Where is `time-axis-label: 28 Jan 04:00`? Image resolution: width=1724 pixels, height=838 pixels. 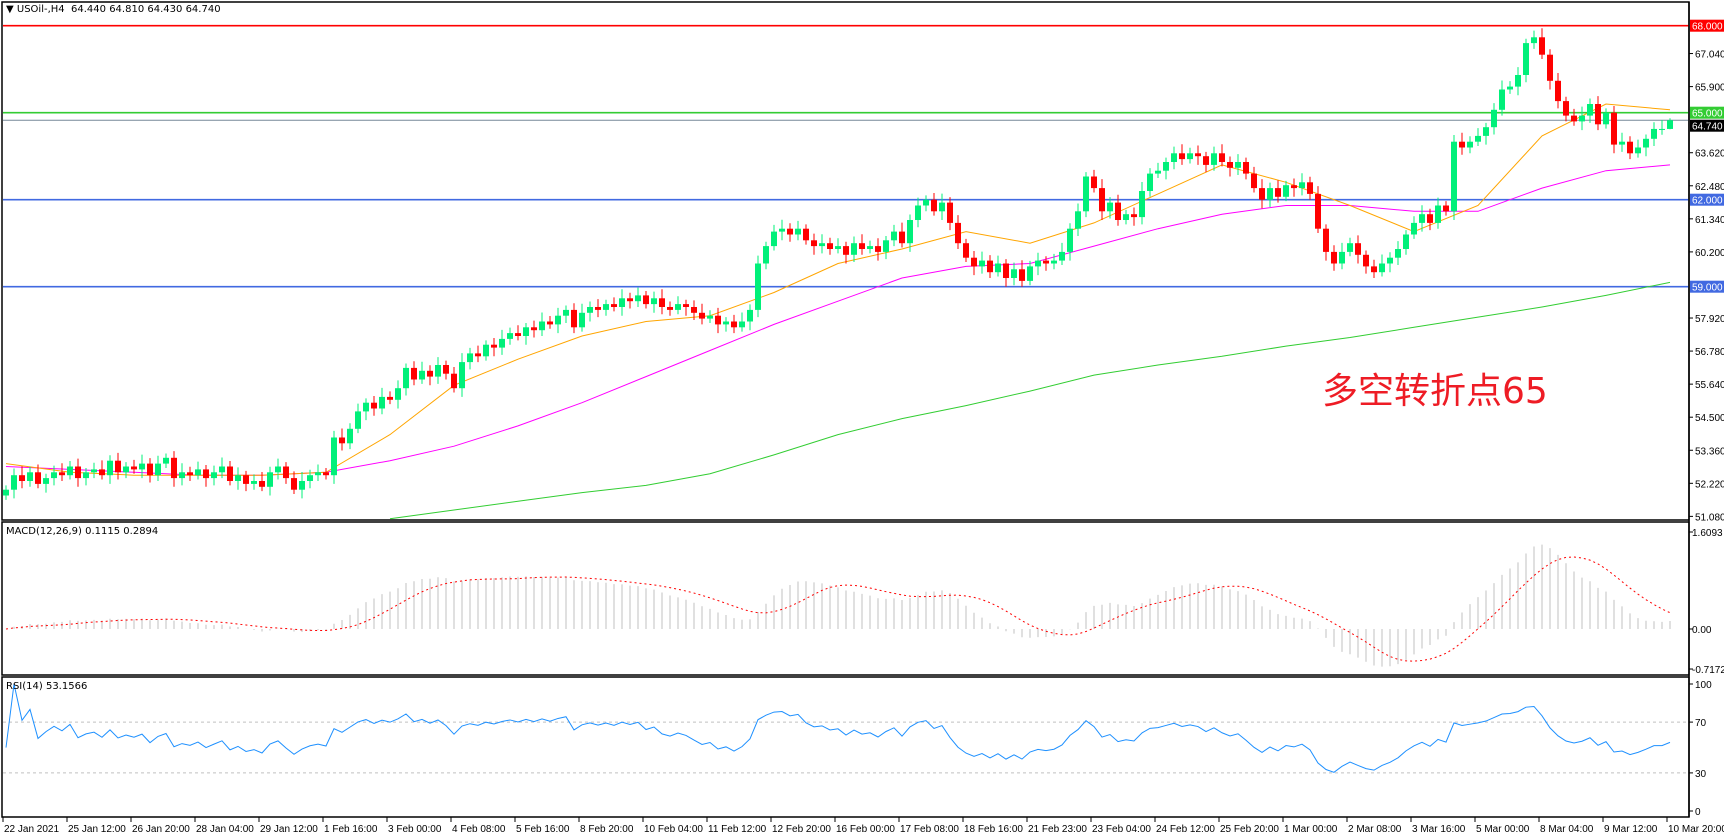 time-axis-label: 28 Jan 04:00 is located at coordinates (225, 829).